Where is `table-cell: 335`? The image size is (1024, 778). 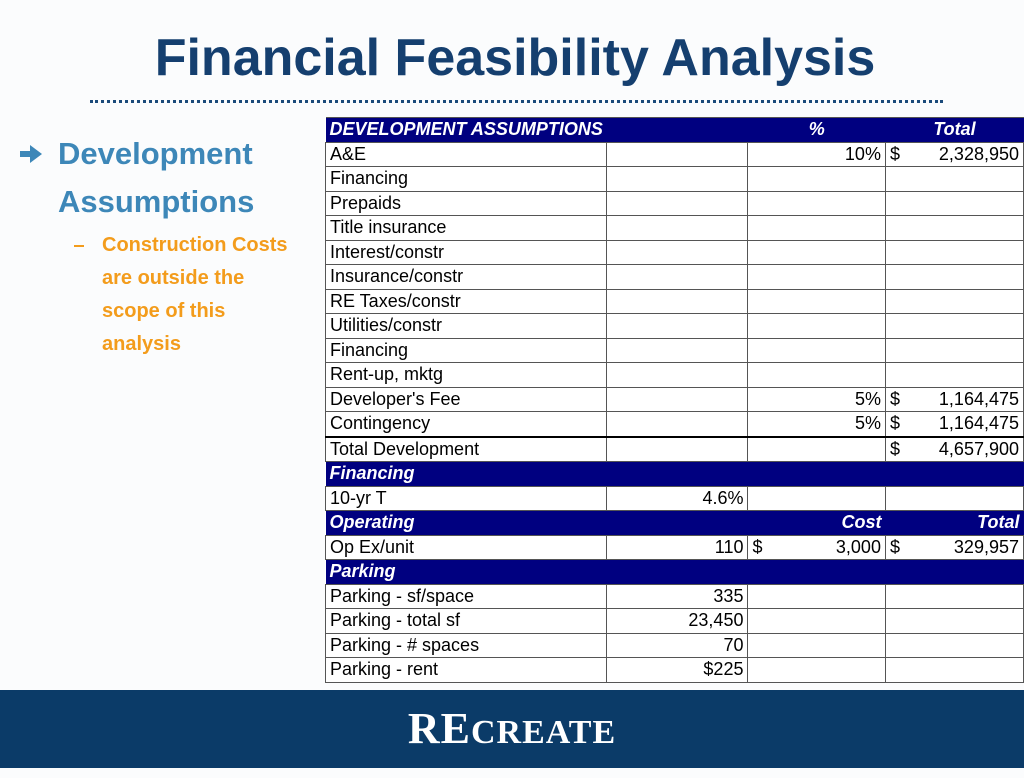
table-cell: 335 is located at coordinates (677, 596).